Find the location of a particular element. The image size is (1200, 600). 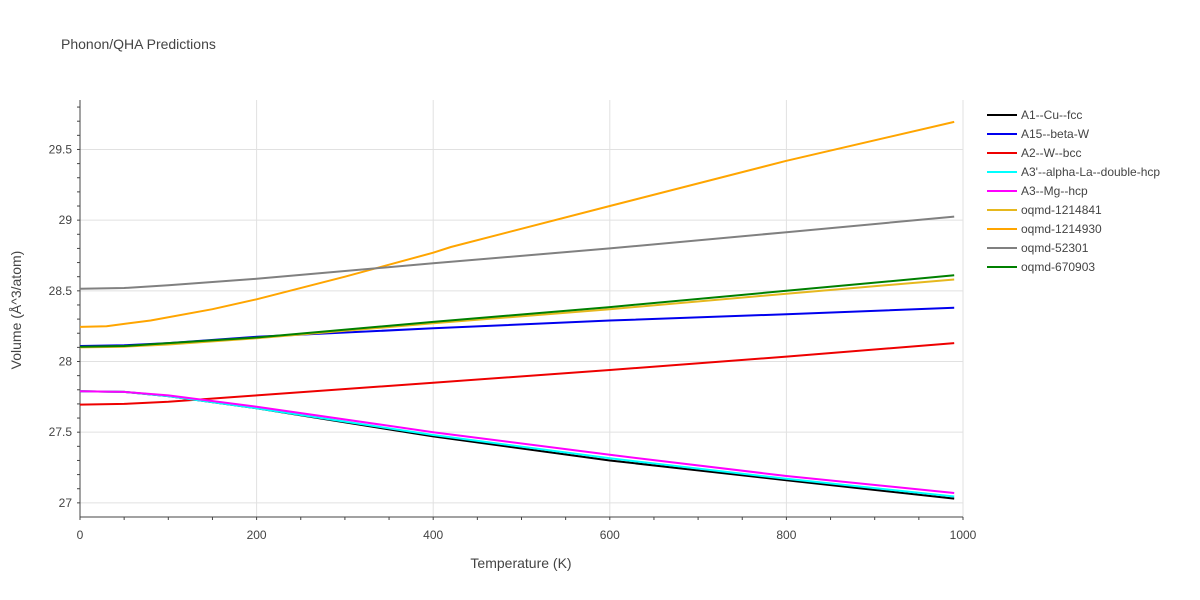

legend-item: A3'--alpha-La--double-hcp is located at coordinates (1073, 172).